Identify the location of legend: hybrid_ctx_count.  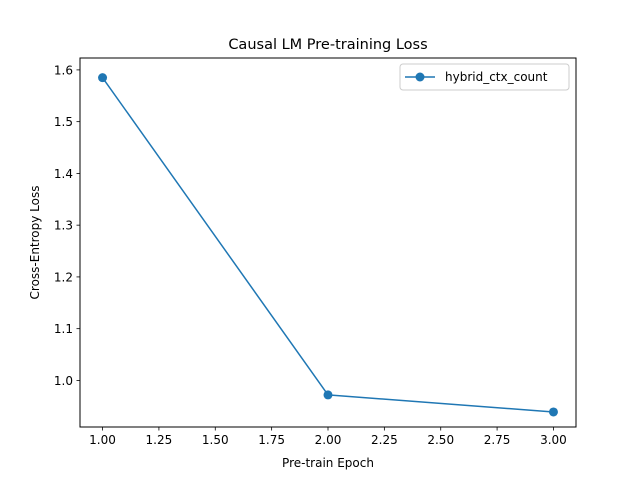
(484, 77).